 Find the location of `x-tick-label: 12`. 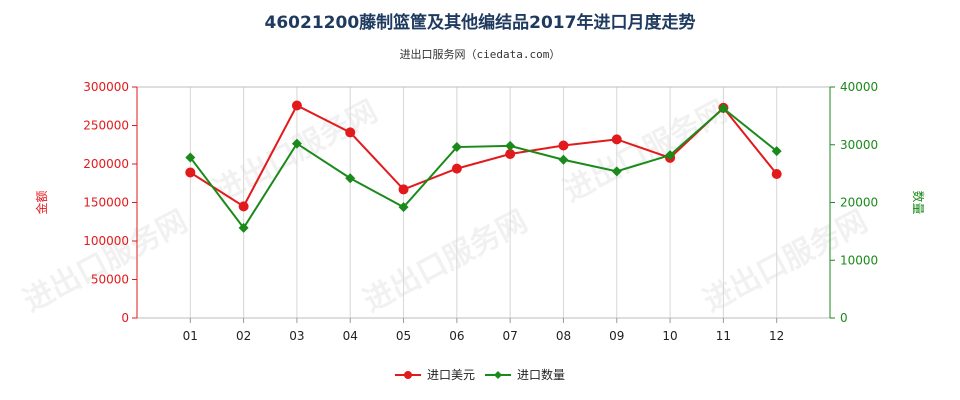

x-tick-label: 12 is located at coordinates (776, 336).